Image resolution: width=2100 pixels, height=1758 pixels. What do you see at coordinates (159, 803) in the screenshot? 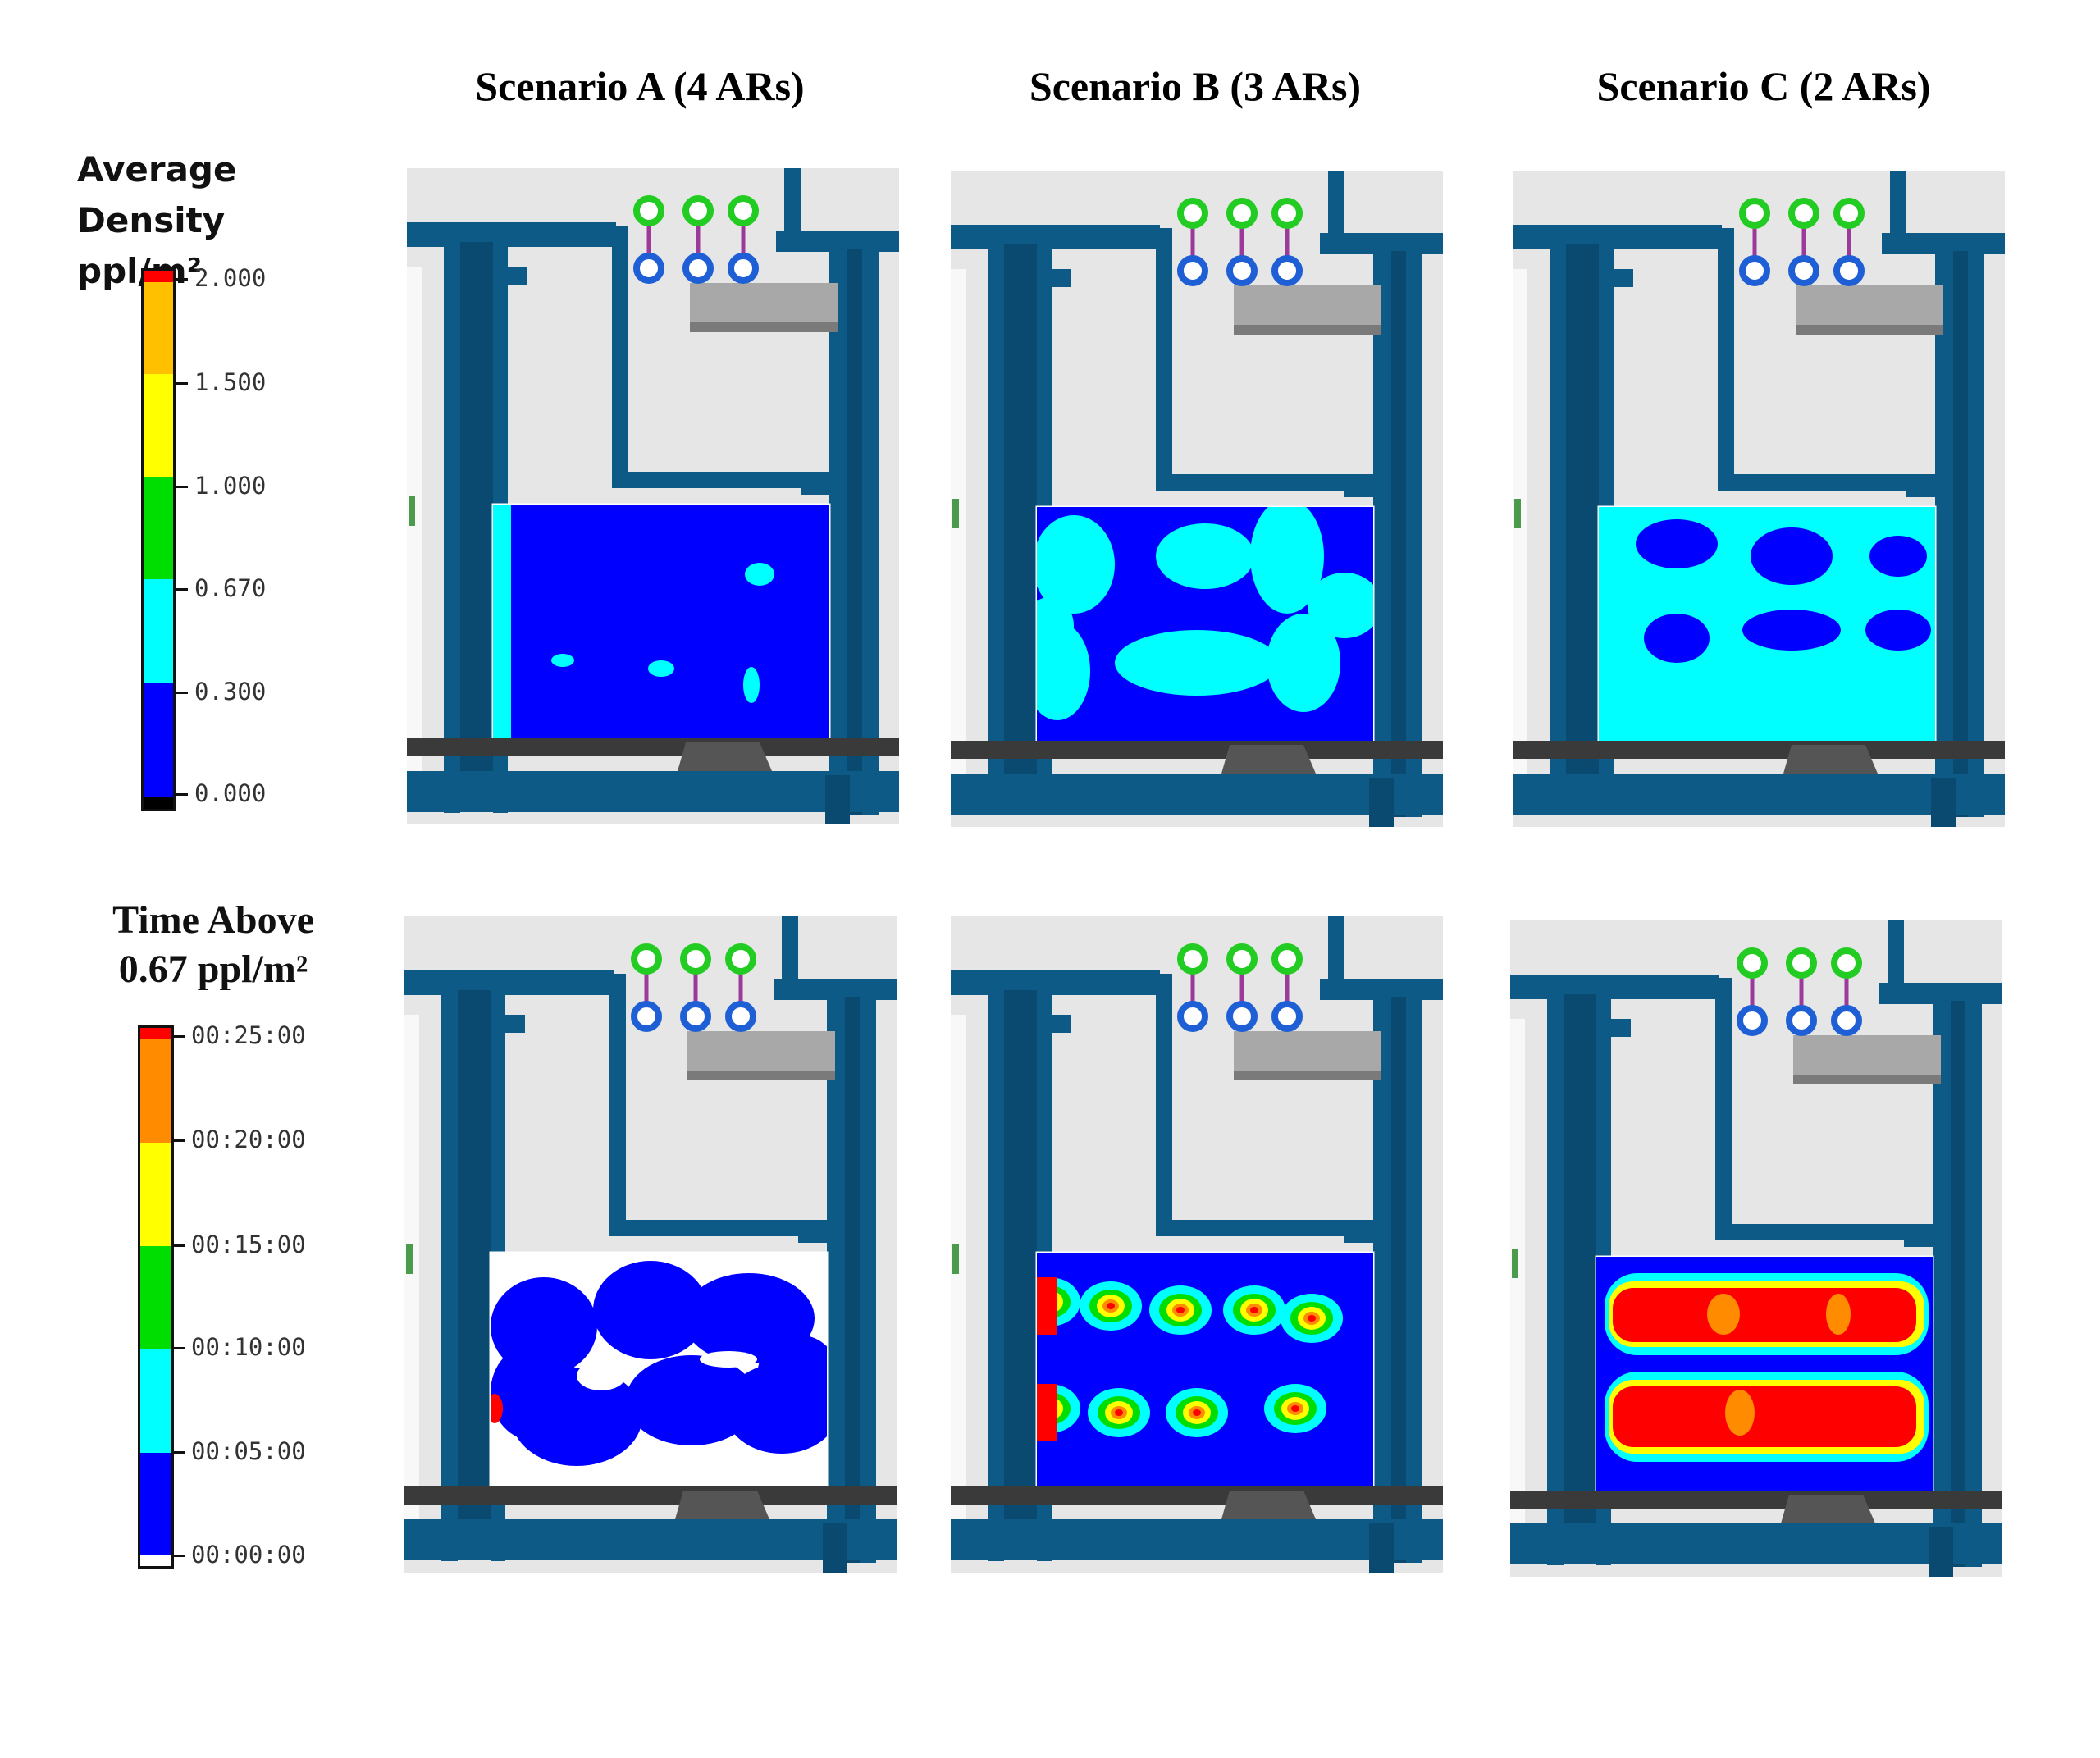
I see `density-band-black` at bounding box center [159, 803].